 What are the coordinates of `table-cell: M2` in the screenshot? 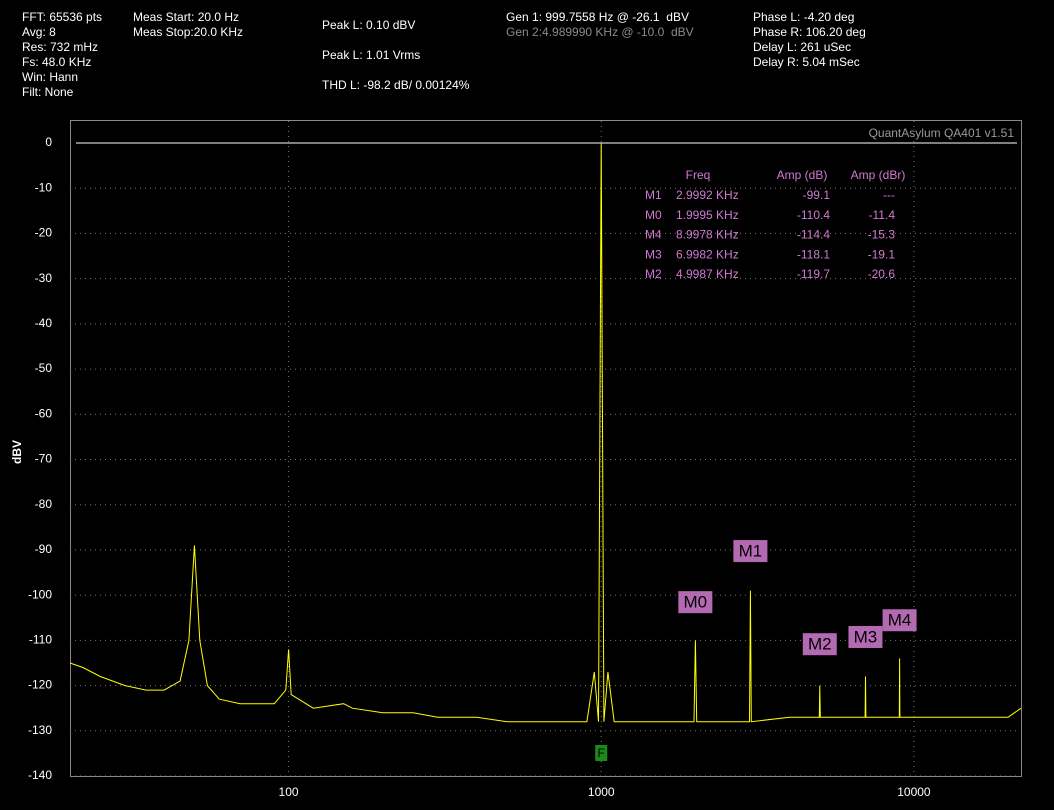 It's located at (653, 274).